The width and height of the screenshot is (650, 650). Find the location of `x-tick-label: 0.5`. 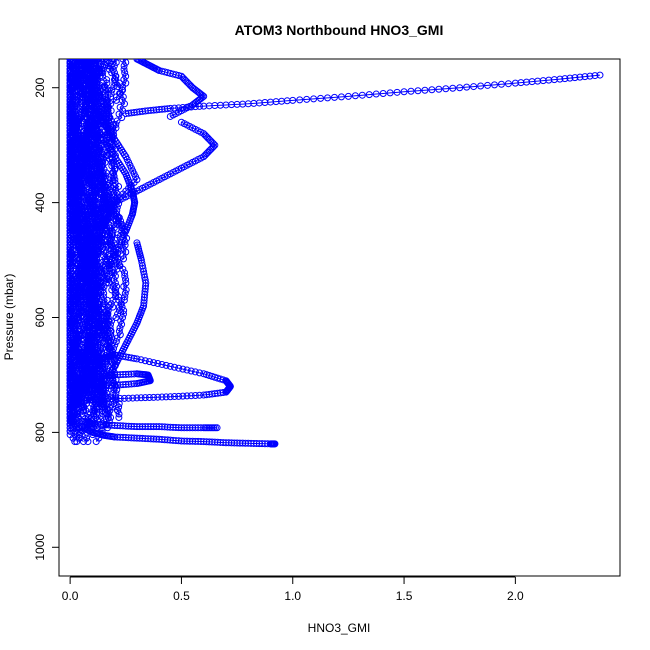

x-tick-label: 0.5 is located at coordinates (181, 596).